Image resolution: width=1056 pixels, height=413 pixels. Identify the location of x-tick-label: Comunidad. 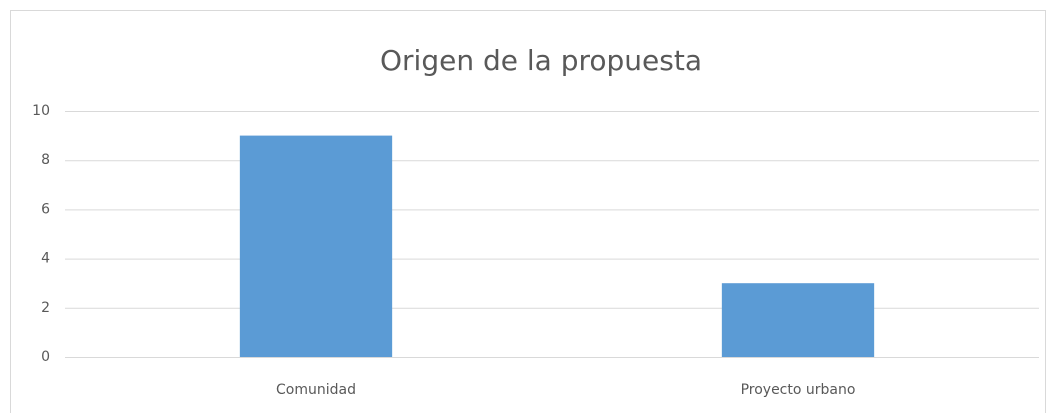
(316, 390).